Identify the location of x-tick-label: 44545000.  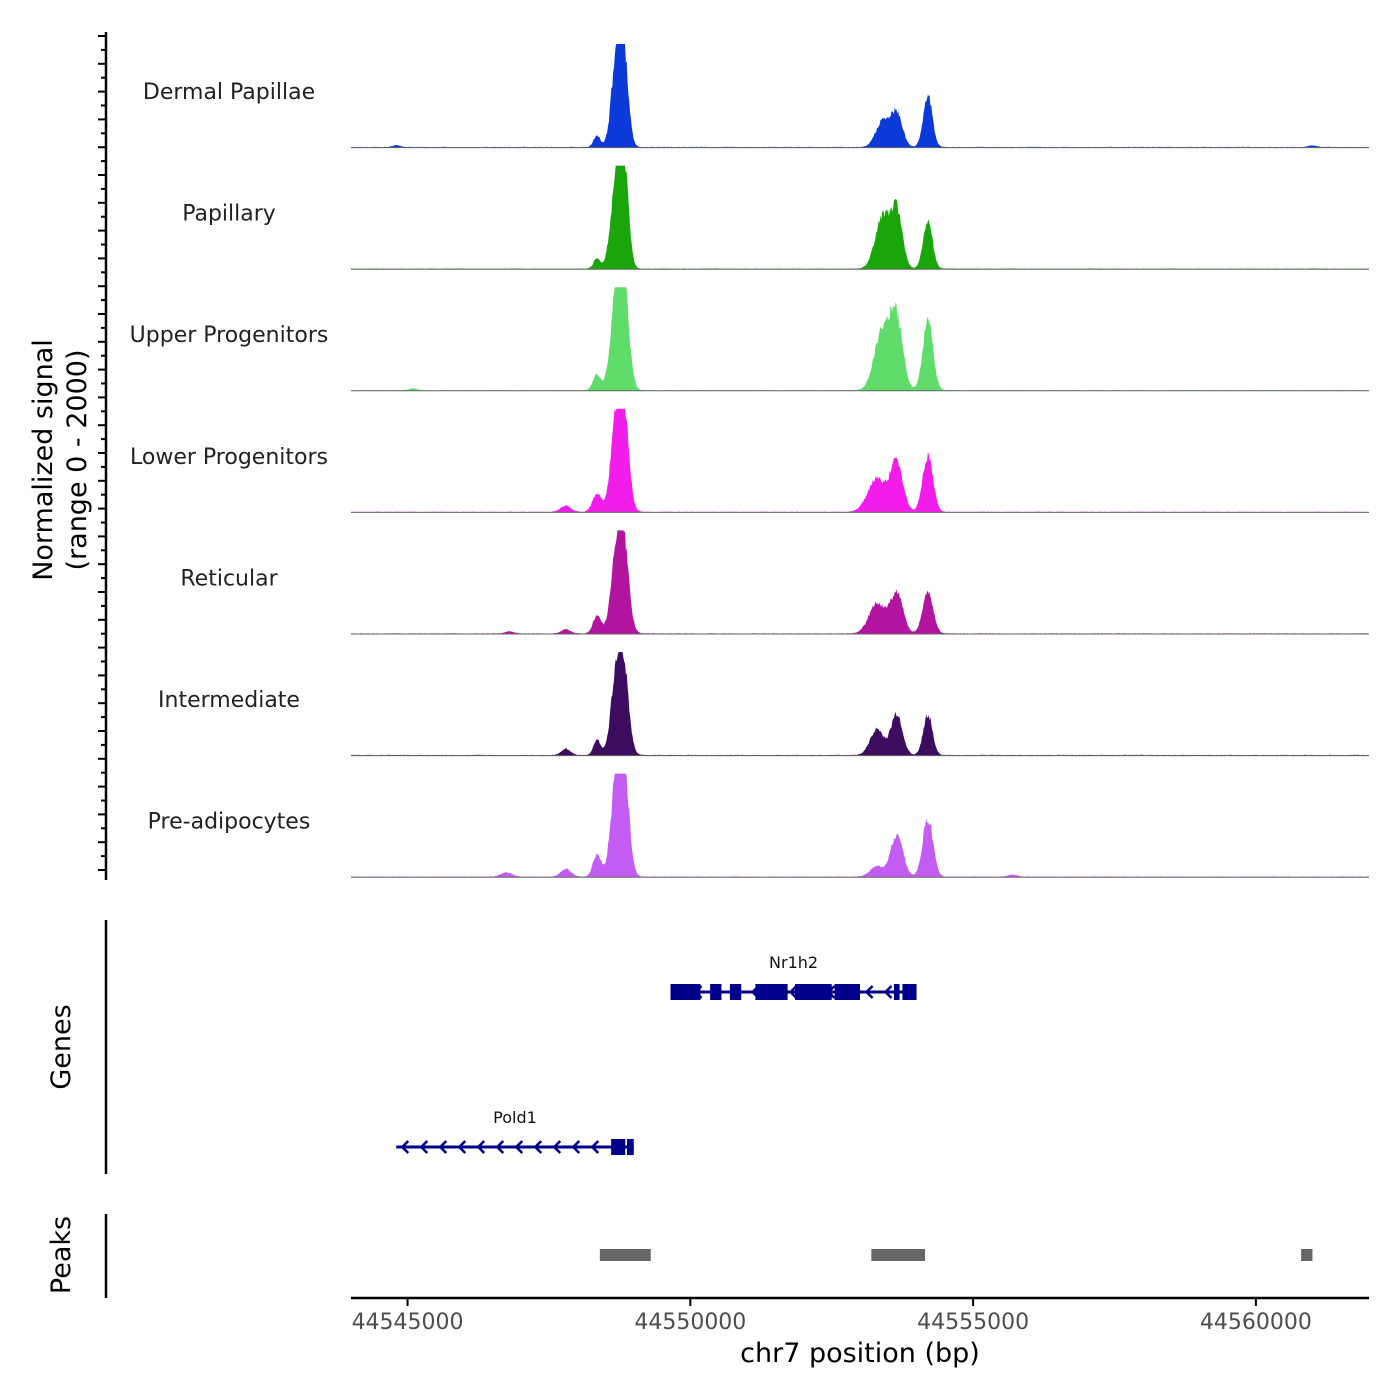
(408, 1322).